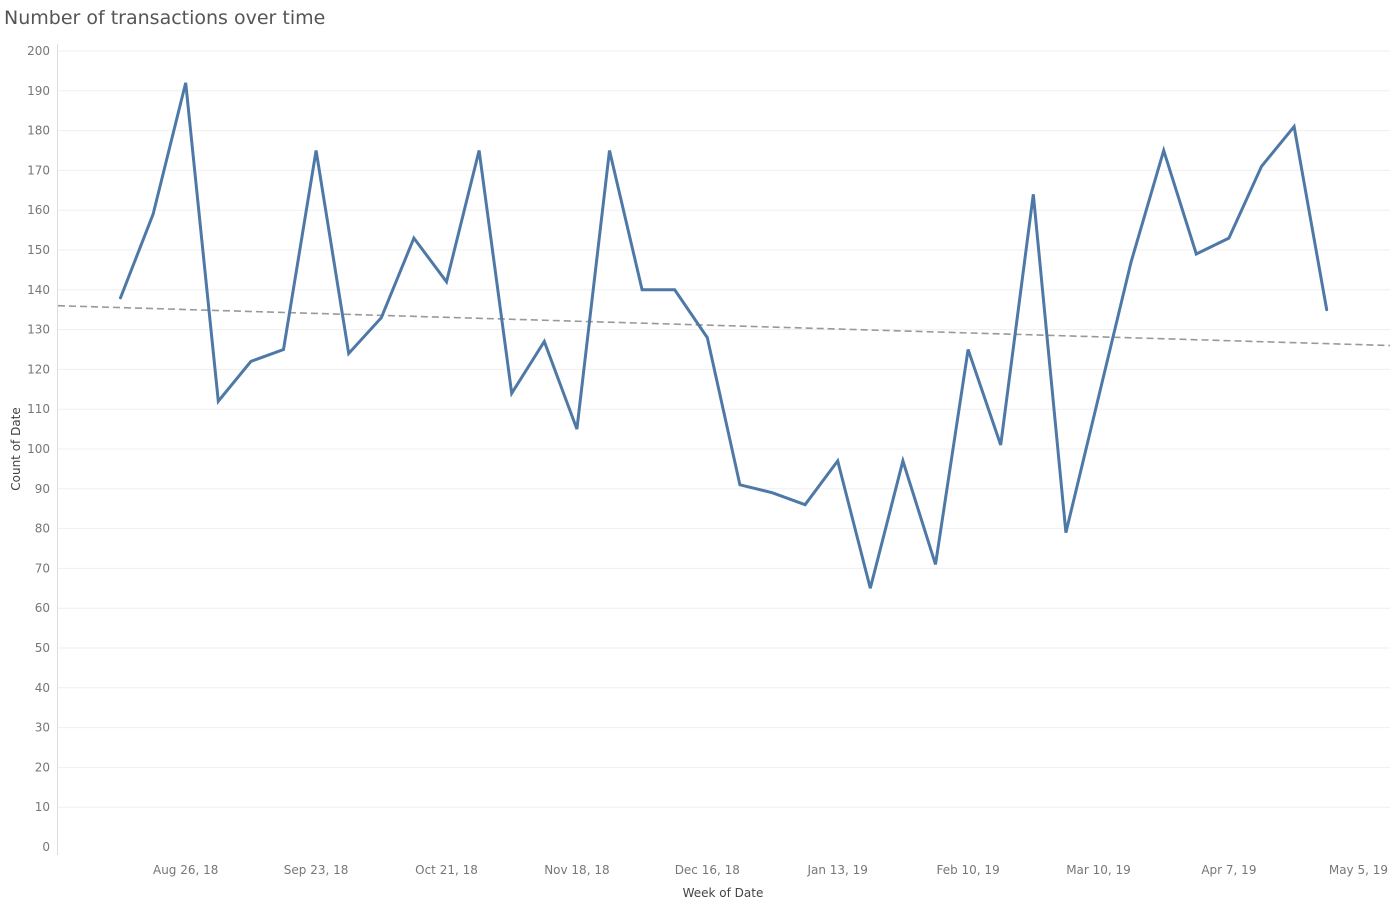 The width and height of the screenshot is (1390, 907). I want to click on x-axis-title: Week of Date, so click(723, 893).